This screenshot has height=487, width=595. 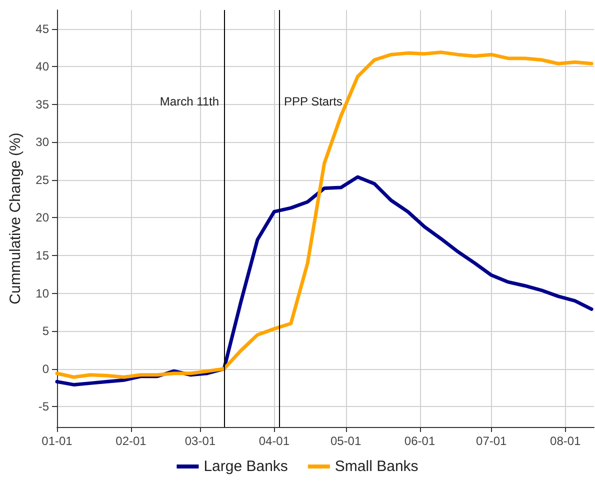 What do you see at coordinates (313, 101) in the screenshot?
I see `ref-line-label: PPP Starts` at bounding box center [313, 101].